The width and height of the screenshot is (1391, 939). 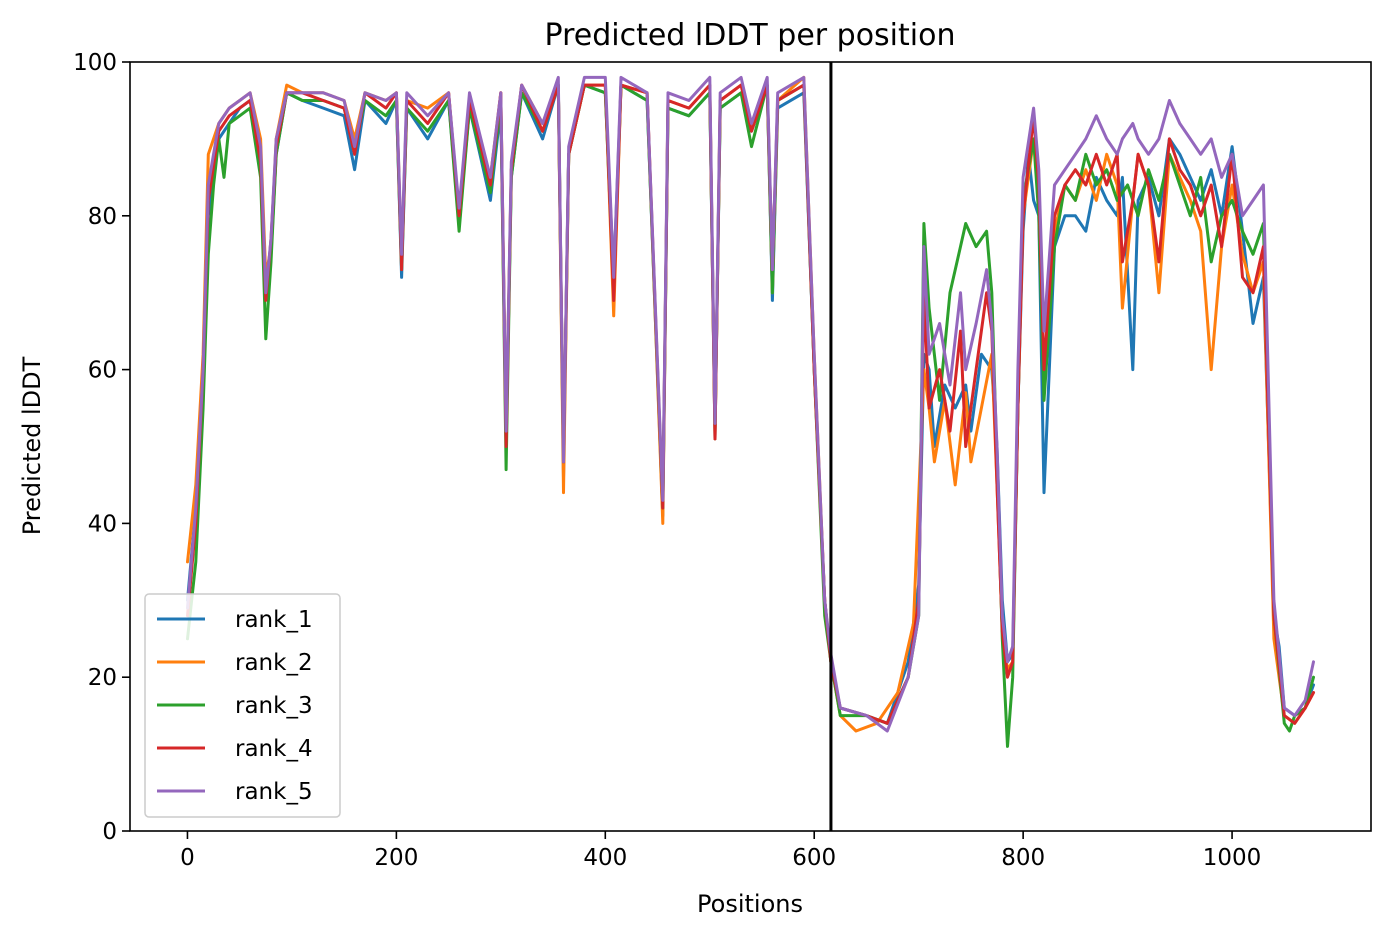 I want to click on y-tick-label: 20, so click(x=102, y=678).